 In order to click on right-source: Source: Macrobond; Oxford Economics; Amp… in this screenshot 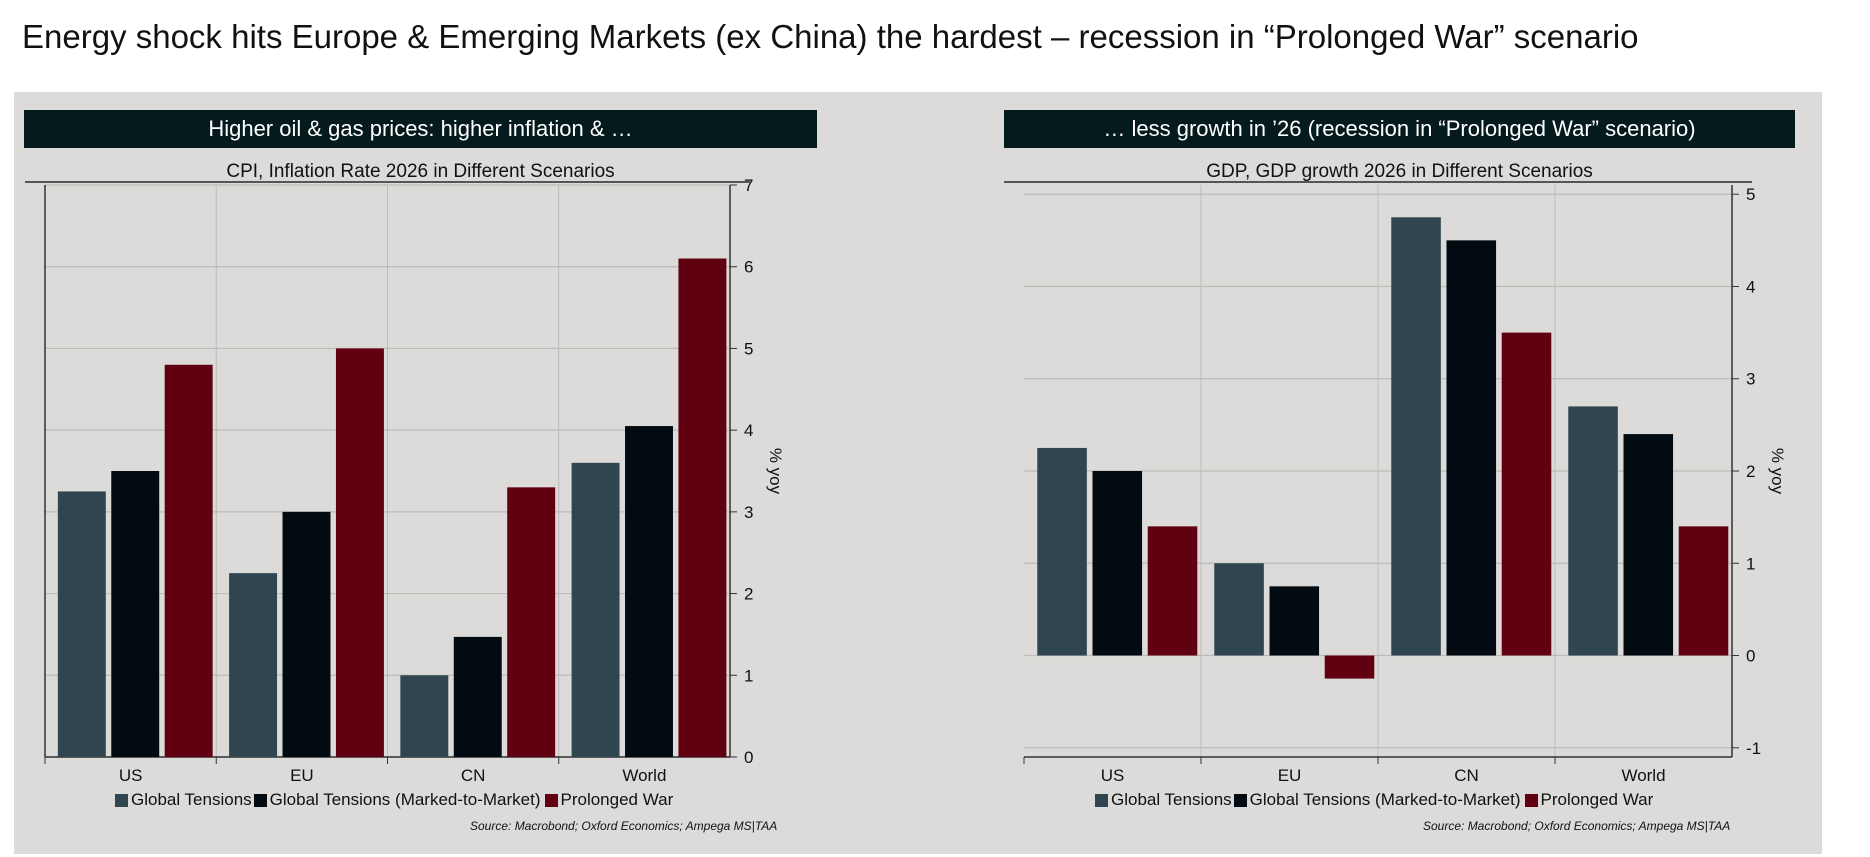, I will do `click(1577, 826)`.